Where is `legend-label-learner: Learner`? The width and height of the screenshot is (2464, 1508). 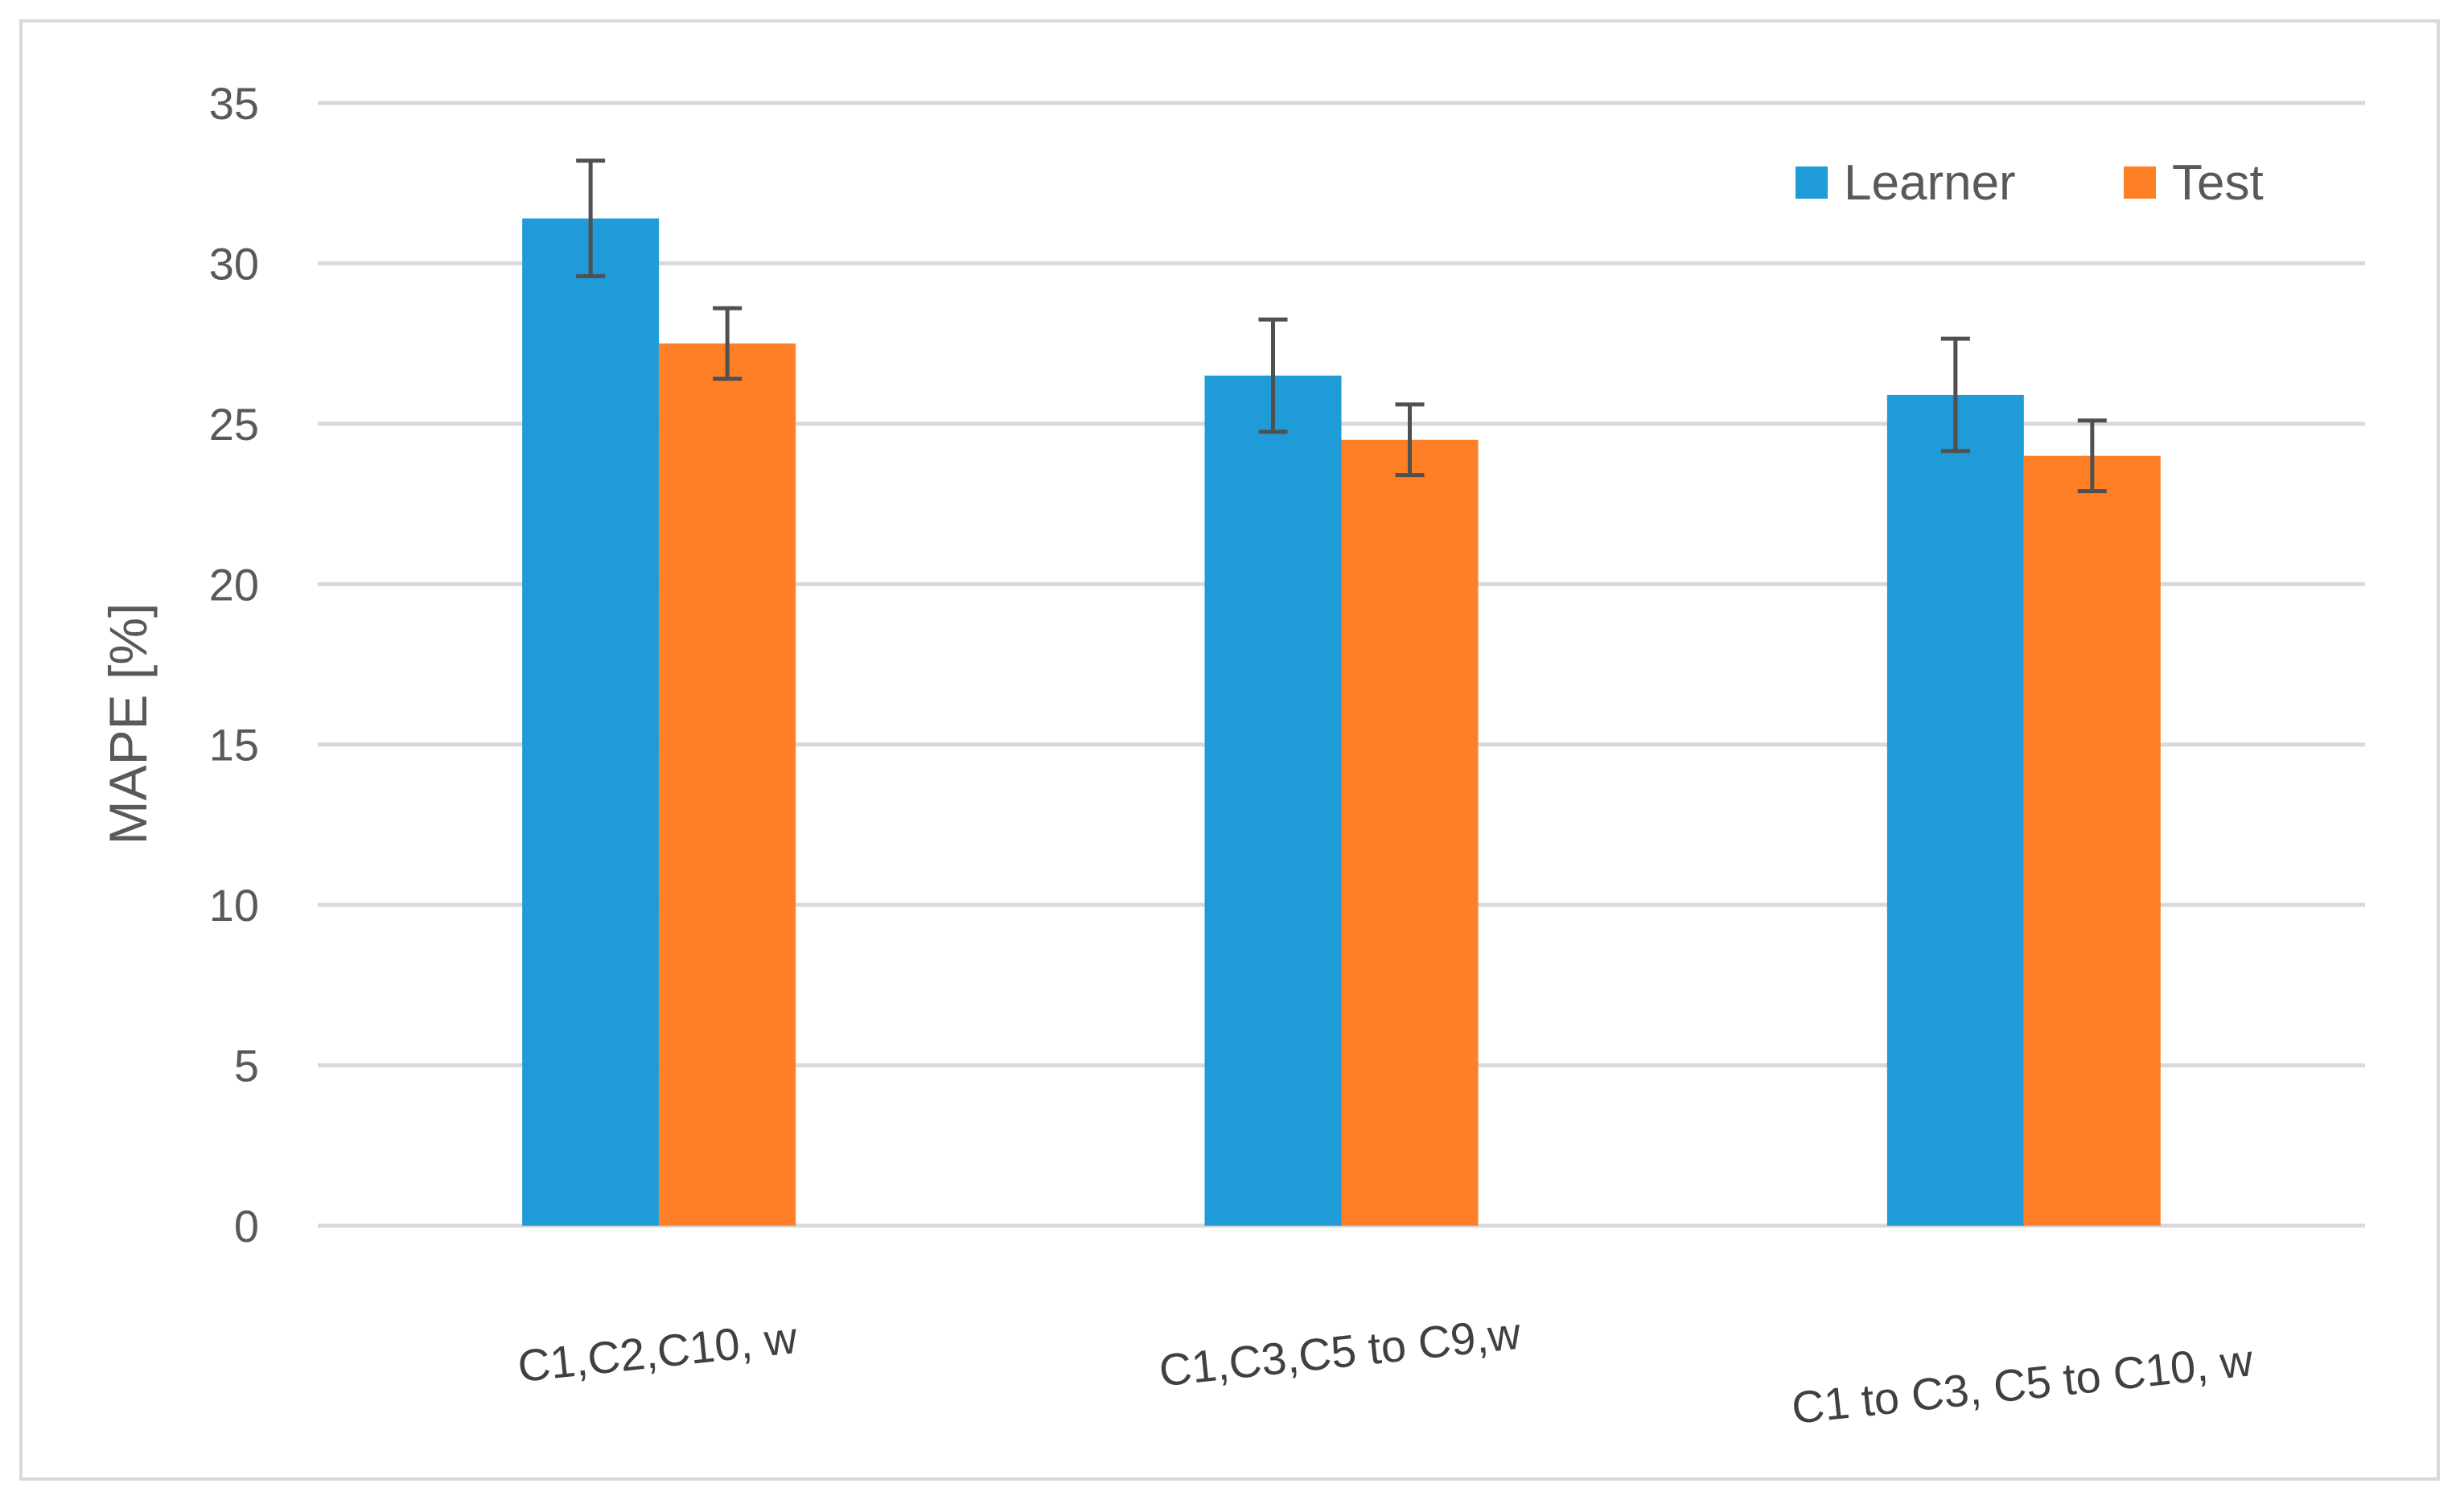
legend-label-learner: Learner is located at coordinates (1930, 183).